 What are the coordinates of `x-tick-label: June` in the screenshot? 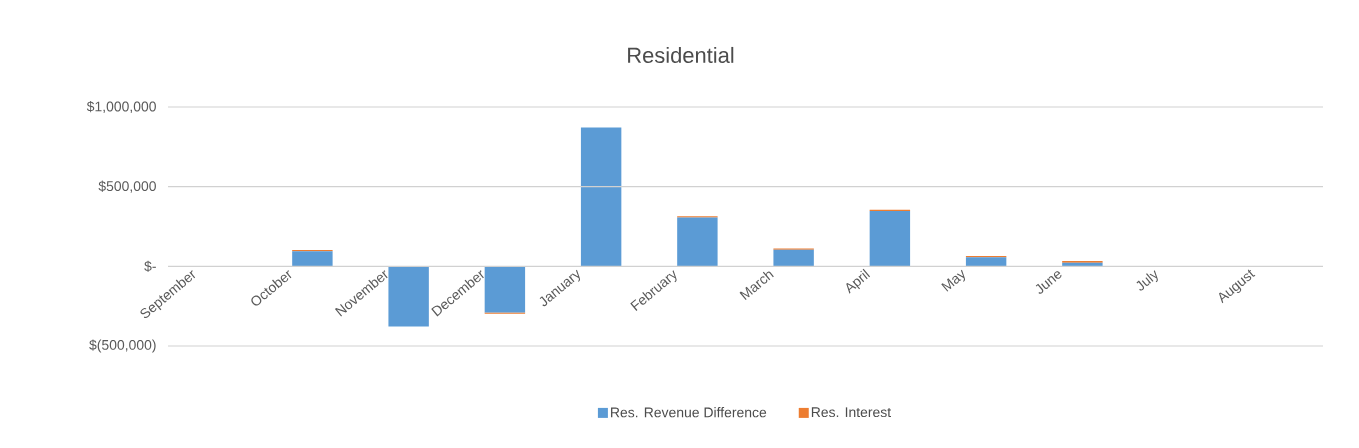 It's located at (1048, 282).